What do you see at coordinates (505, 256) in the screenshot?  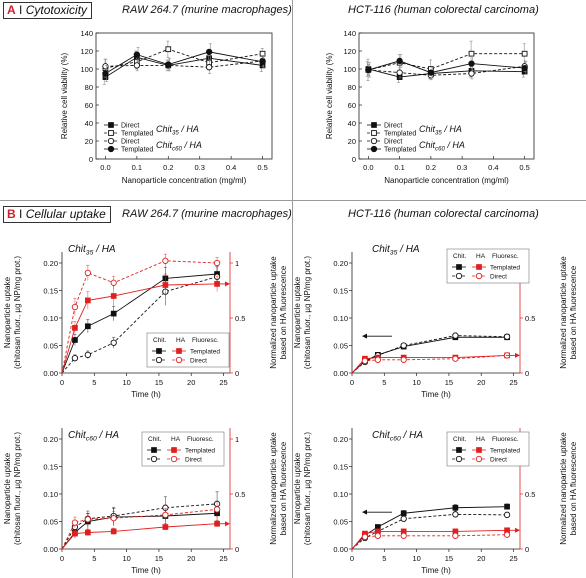 I see `legend-header: Fluoresc.` at bounding box center [505, 256].